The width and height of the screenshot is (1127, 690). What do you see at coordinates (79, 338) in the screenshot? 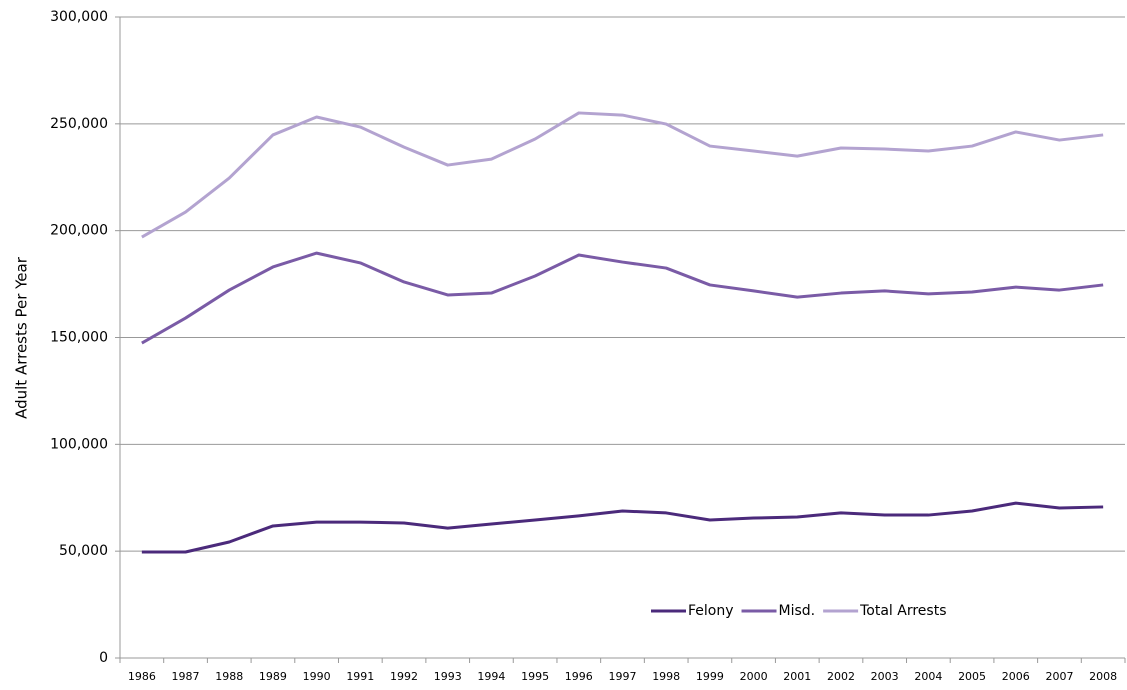
I see `y-tick-label: 150,000` at bounding box center [79, 338].